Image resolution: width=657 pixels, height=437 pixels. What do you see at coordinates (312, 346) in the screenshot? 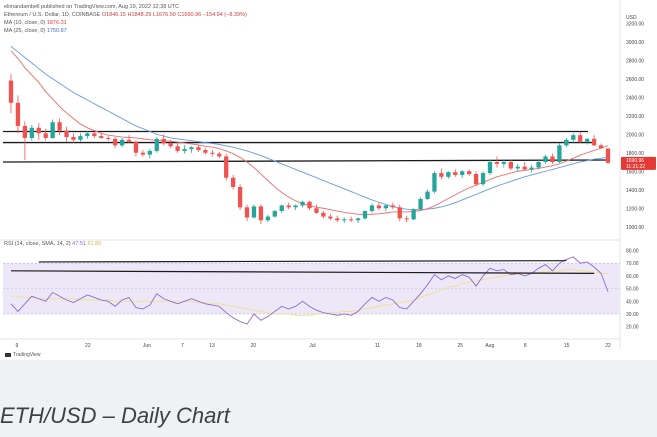
I see `time-axis-tick: Jul` at bounding box center [312, 346].